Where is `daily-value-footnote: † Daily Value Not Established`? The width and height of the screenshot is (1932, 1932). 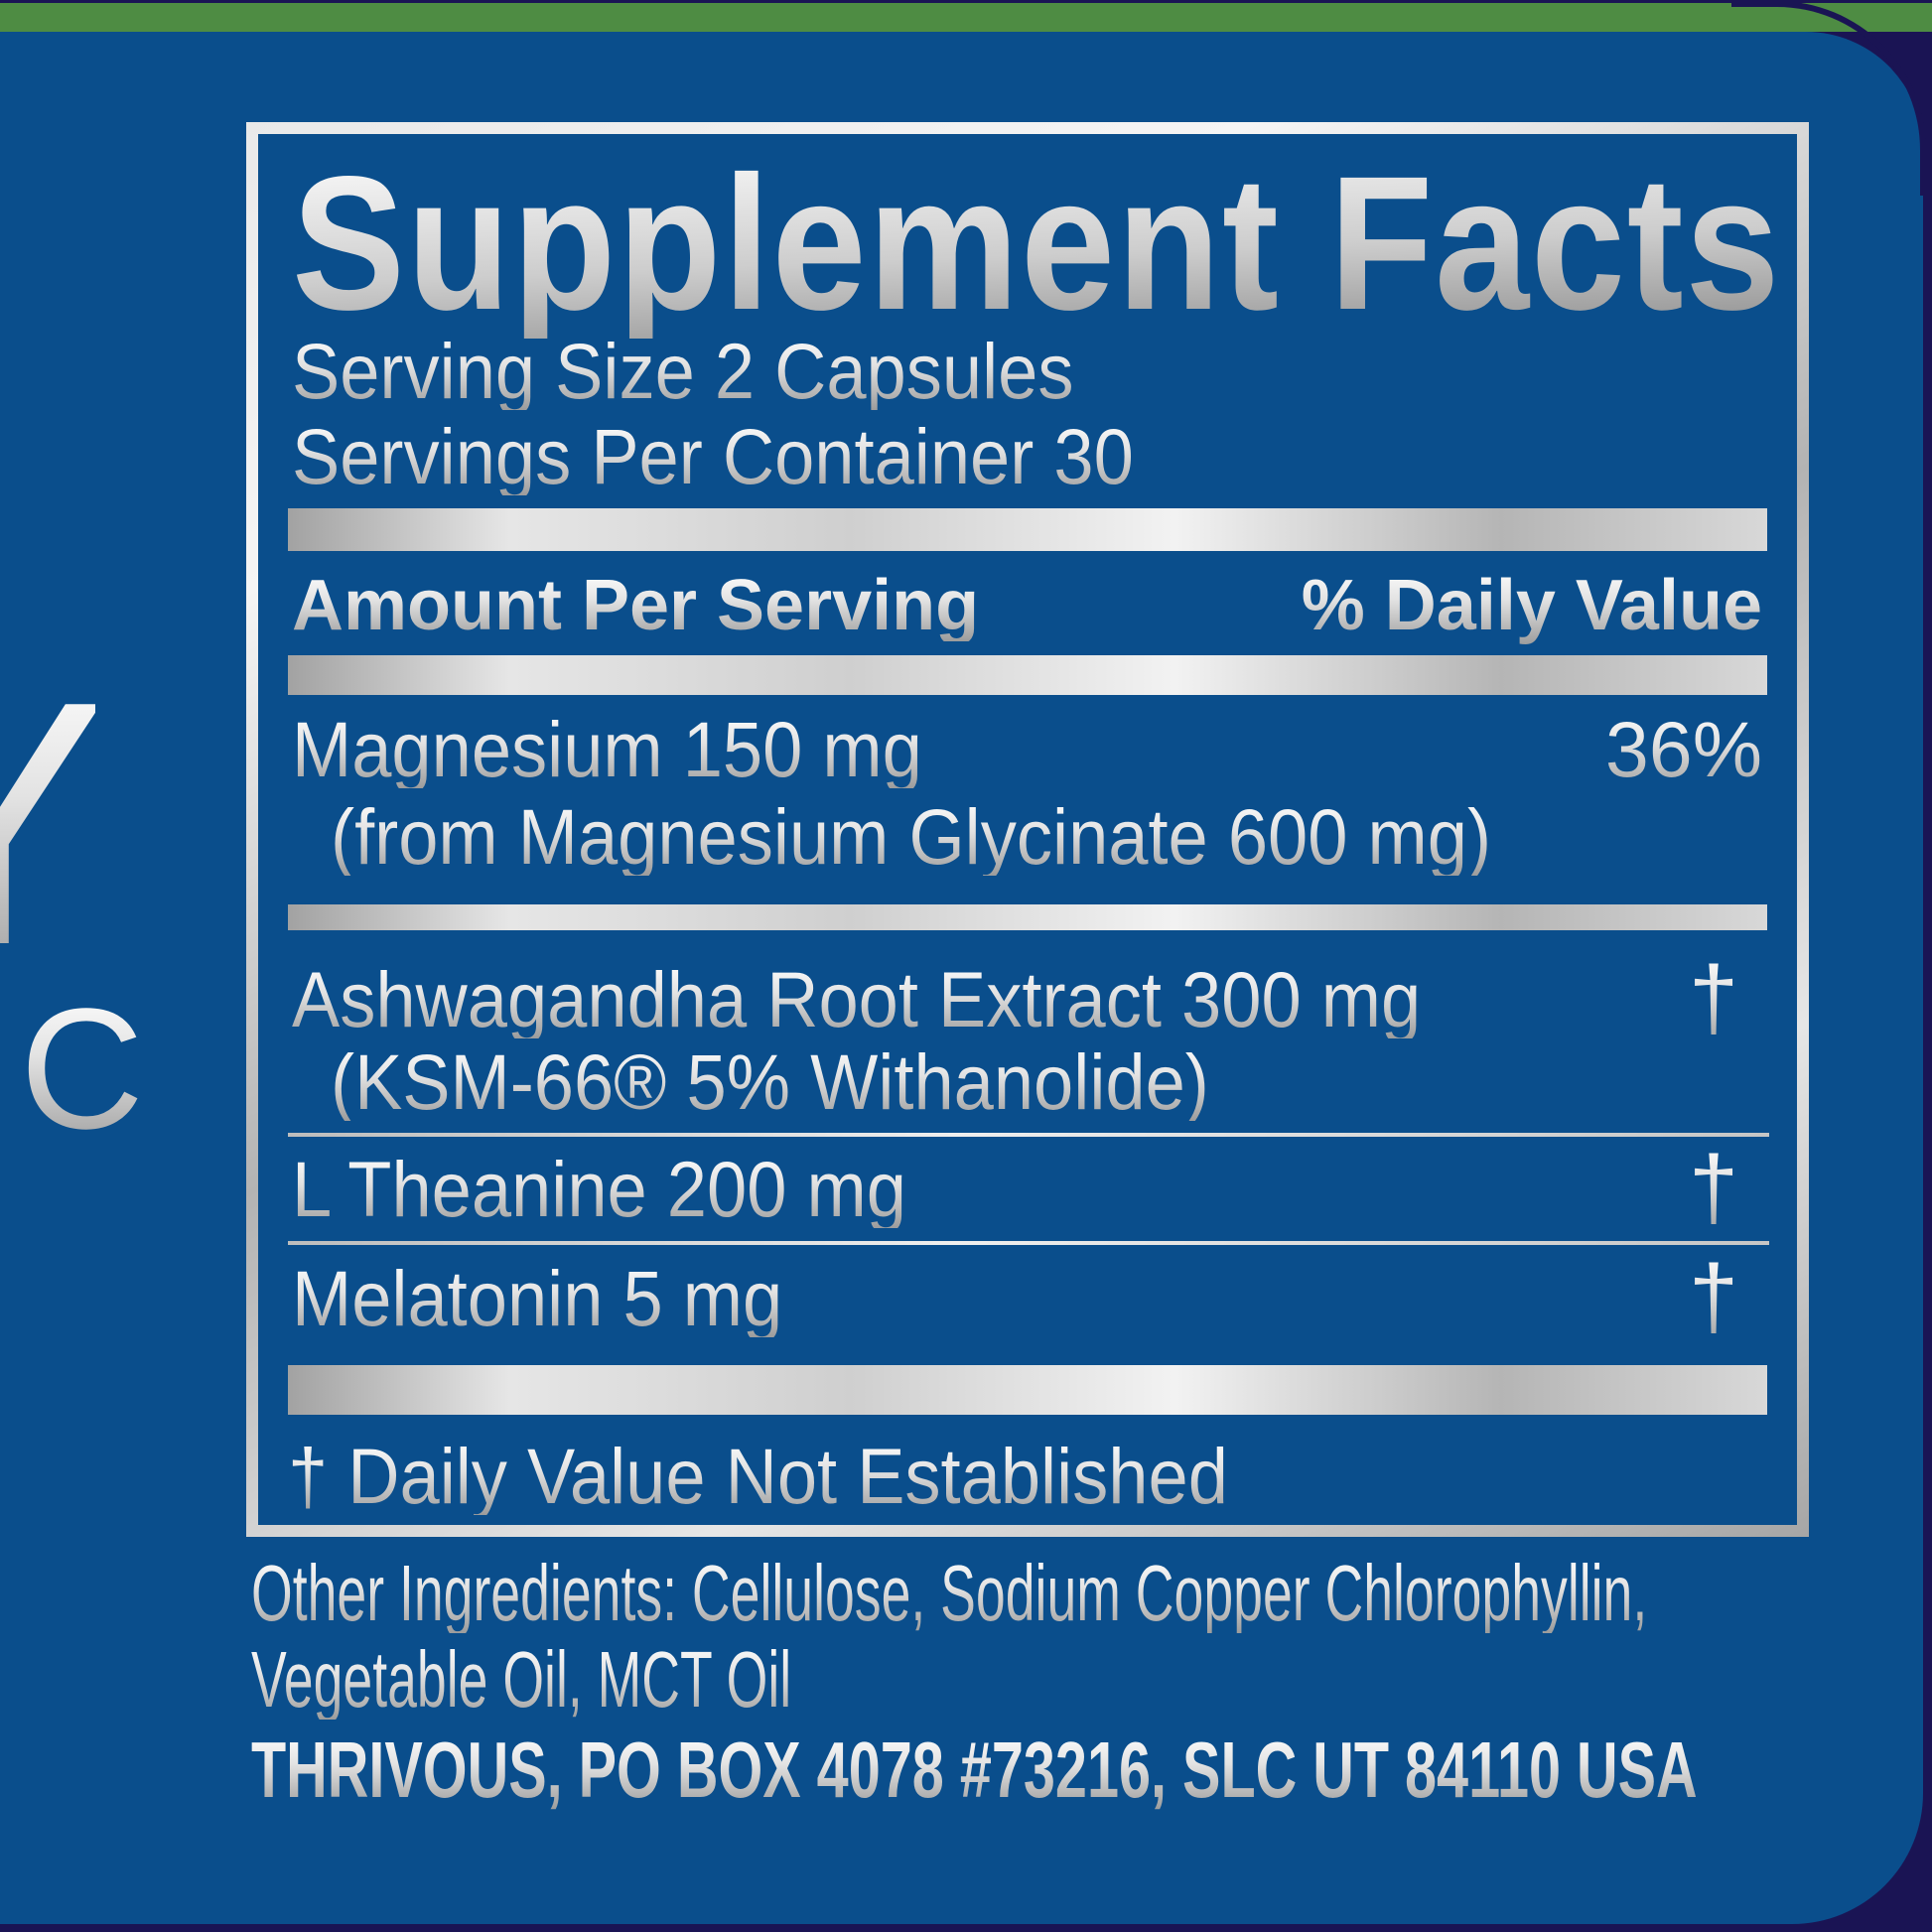 daily-value-footnote: † Daily Value Not Established is located at coordinates (758, 1476).